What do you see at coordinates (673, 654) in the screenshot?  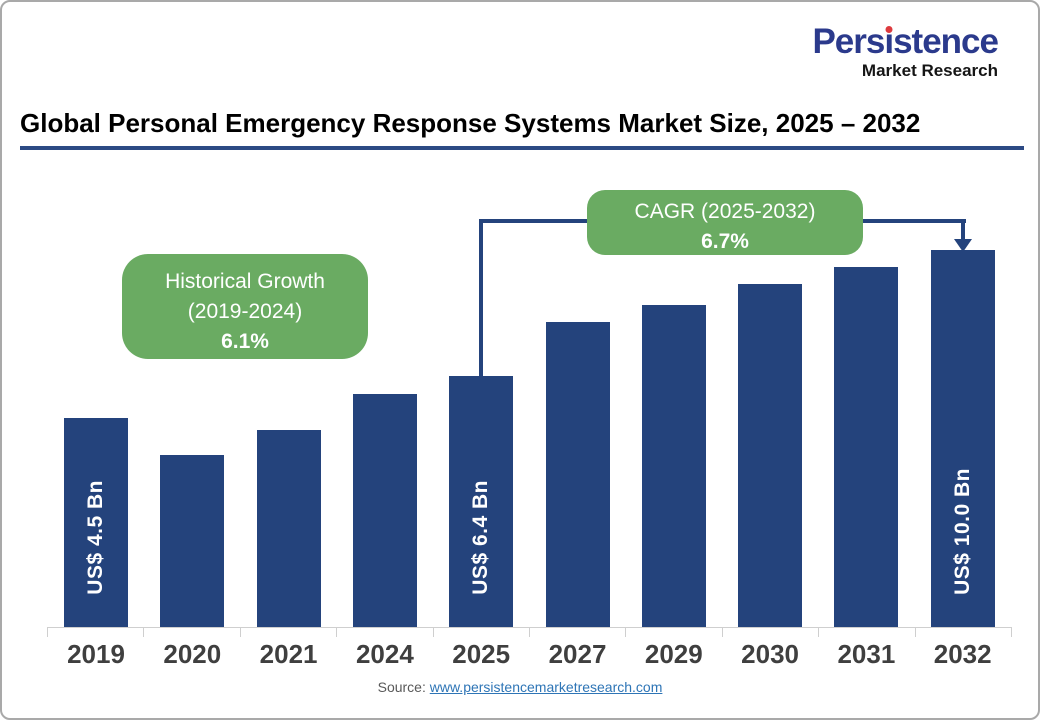 I see `x-axis-label-2029: 2029` at bounding box center [673, 654].